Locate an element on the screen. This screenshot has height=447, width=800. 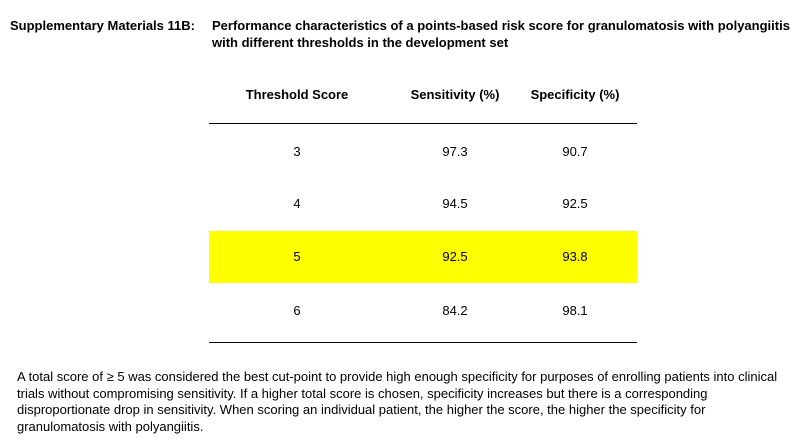
cell-specificity: 98.1 is located at coordinates (575, 310).